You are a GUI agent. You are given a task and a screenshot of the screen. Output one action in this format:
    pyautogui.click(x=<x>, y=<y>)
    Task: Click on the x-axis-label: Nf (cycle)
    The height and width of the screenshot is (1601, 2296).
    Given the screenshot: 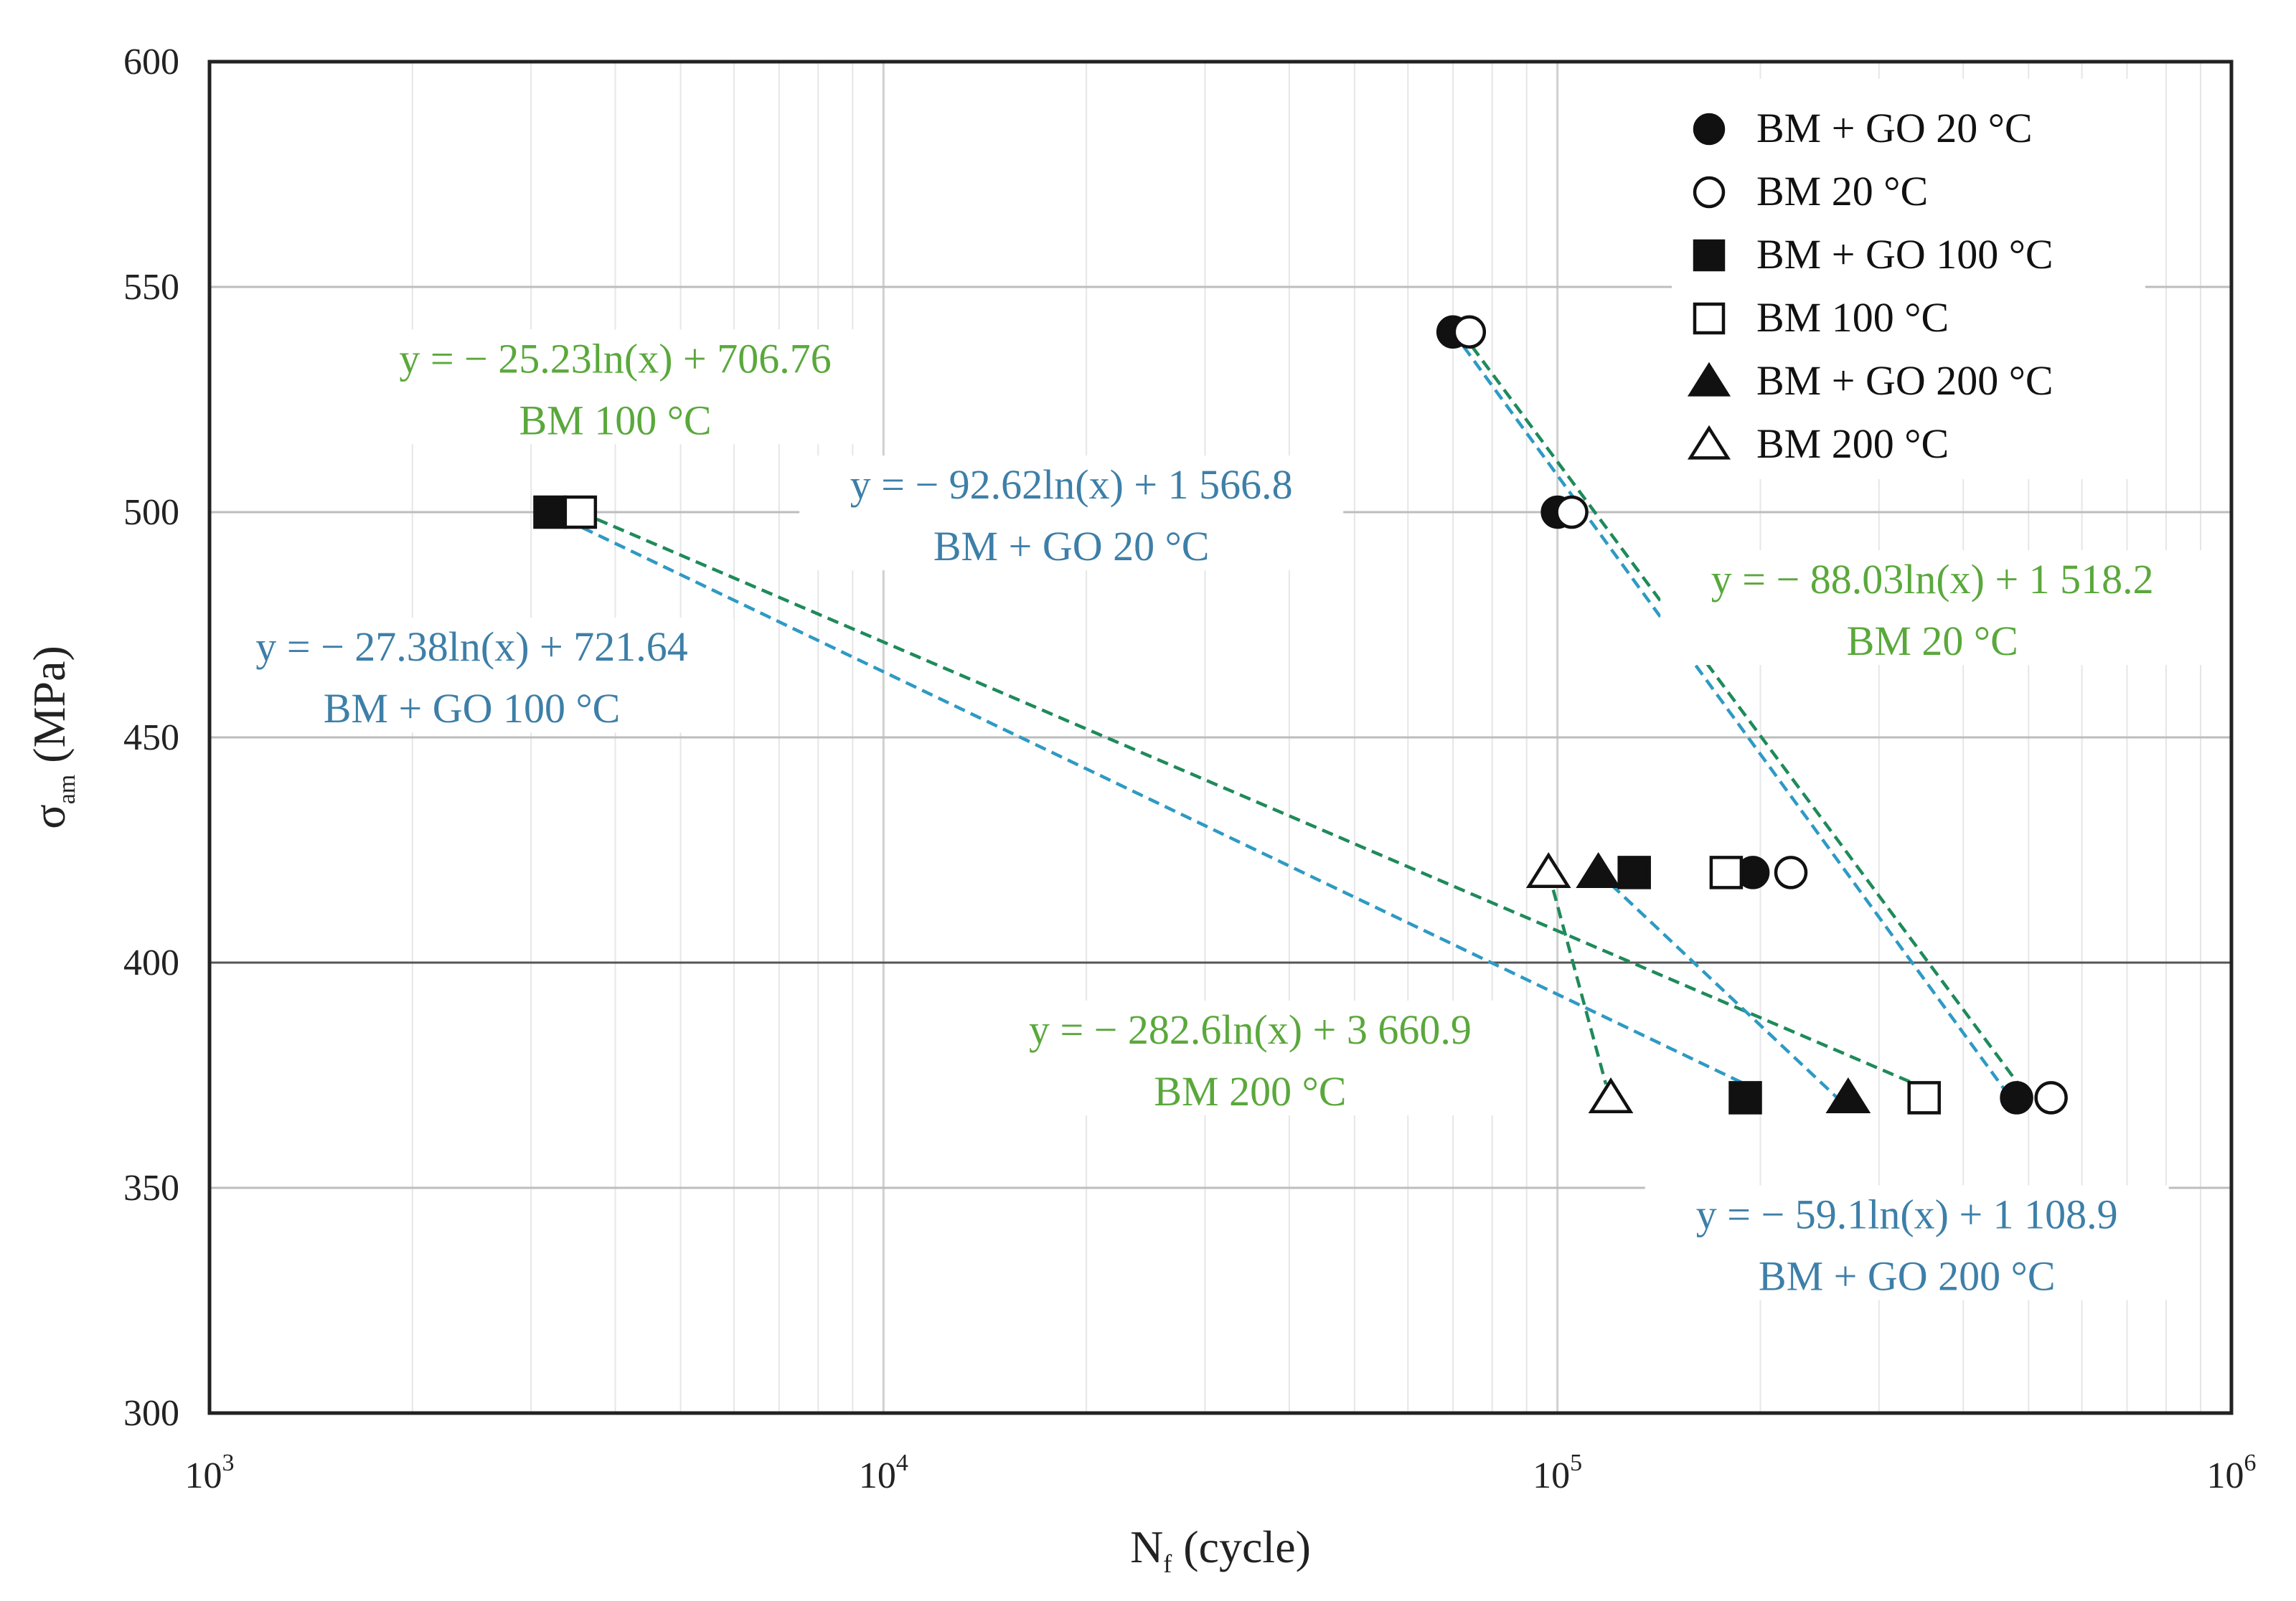 What is the action you would take?
    pyautogui.click(x=1220, y=1549)
    